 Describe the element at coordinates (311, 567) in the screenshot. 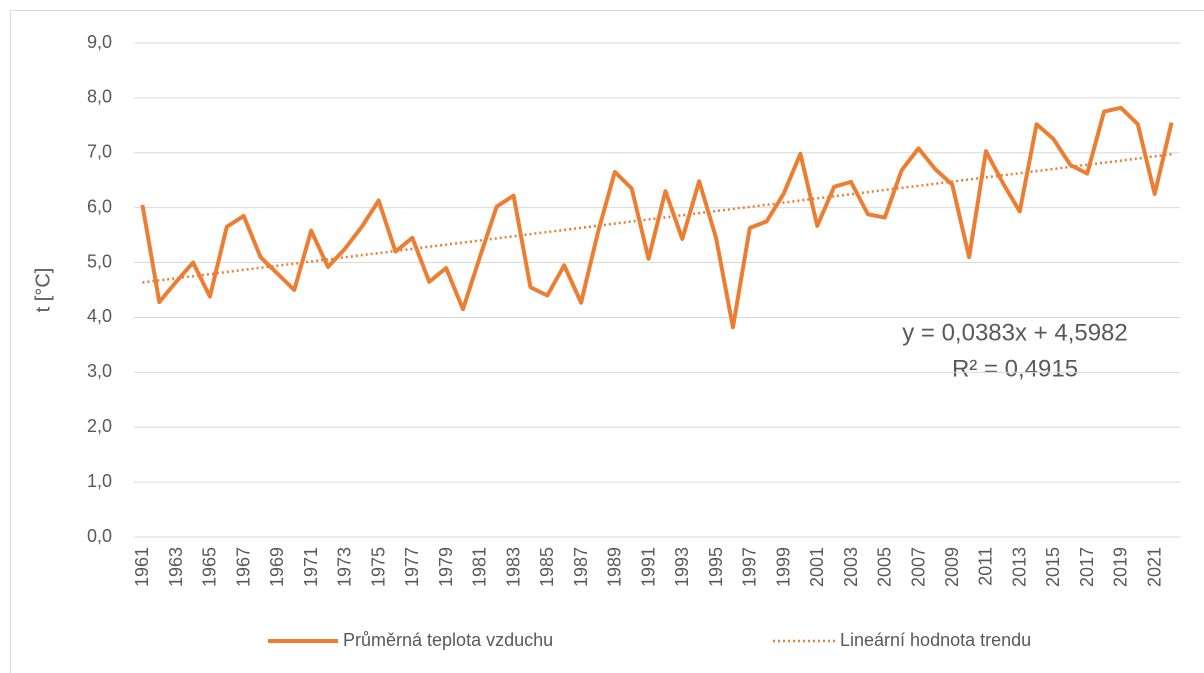

I see `x-tick-label: 1971` at that location.